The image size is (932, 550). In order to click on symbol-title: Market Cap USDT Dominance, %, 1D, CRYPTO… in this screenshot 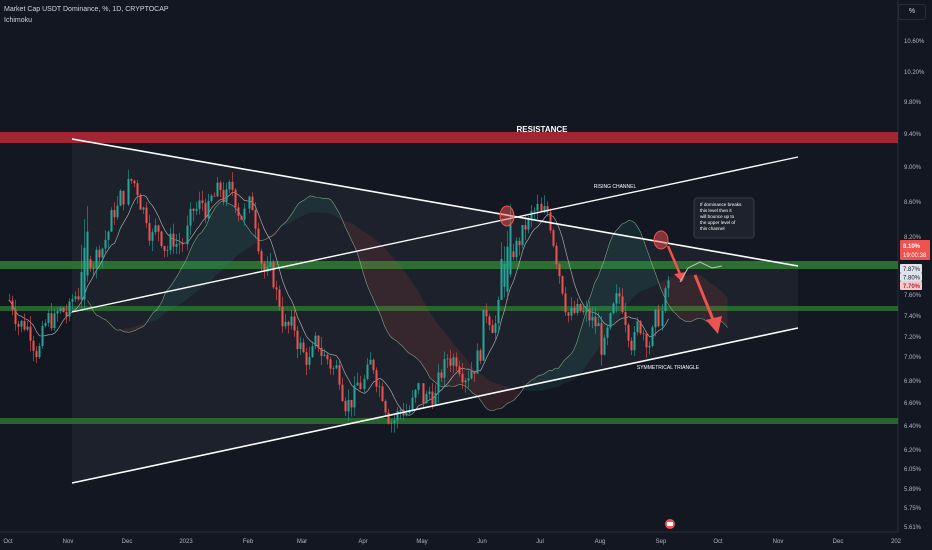, I will do `click(86, 9)`.